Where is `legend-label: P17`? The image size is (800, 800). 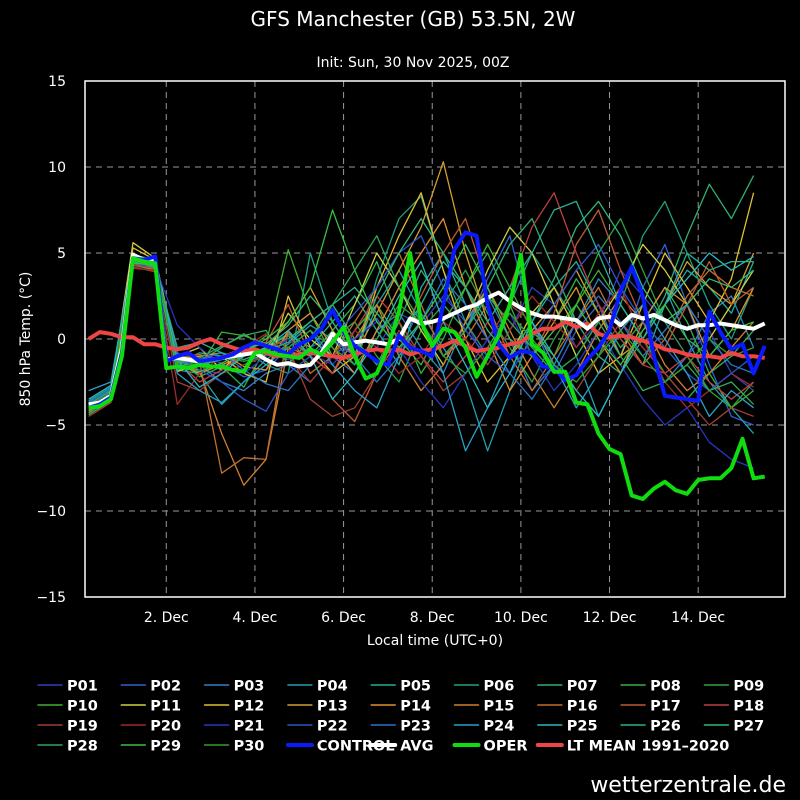 legend-label: P17 is located at coordinates (665, 707).